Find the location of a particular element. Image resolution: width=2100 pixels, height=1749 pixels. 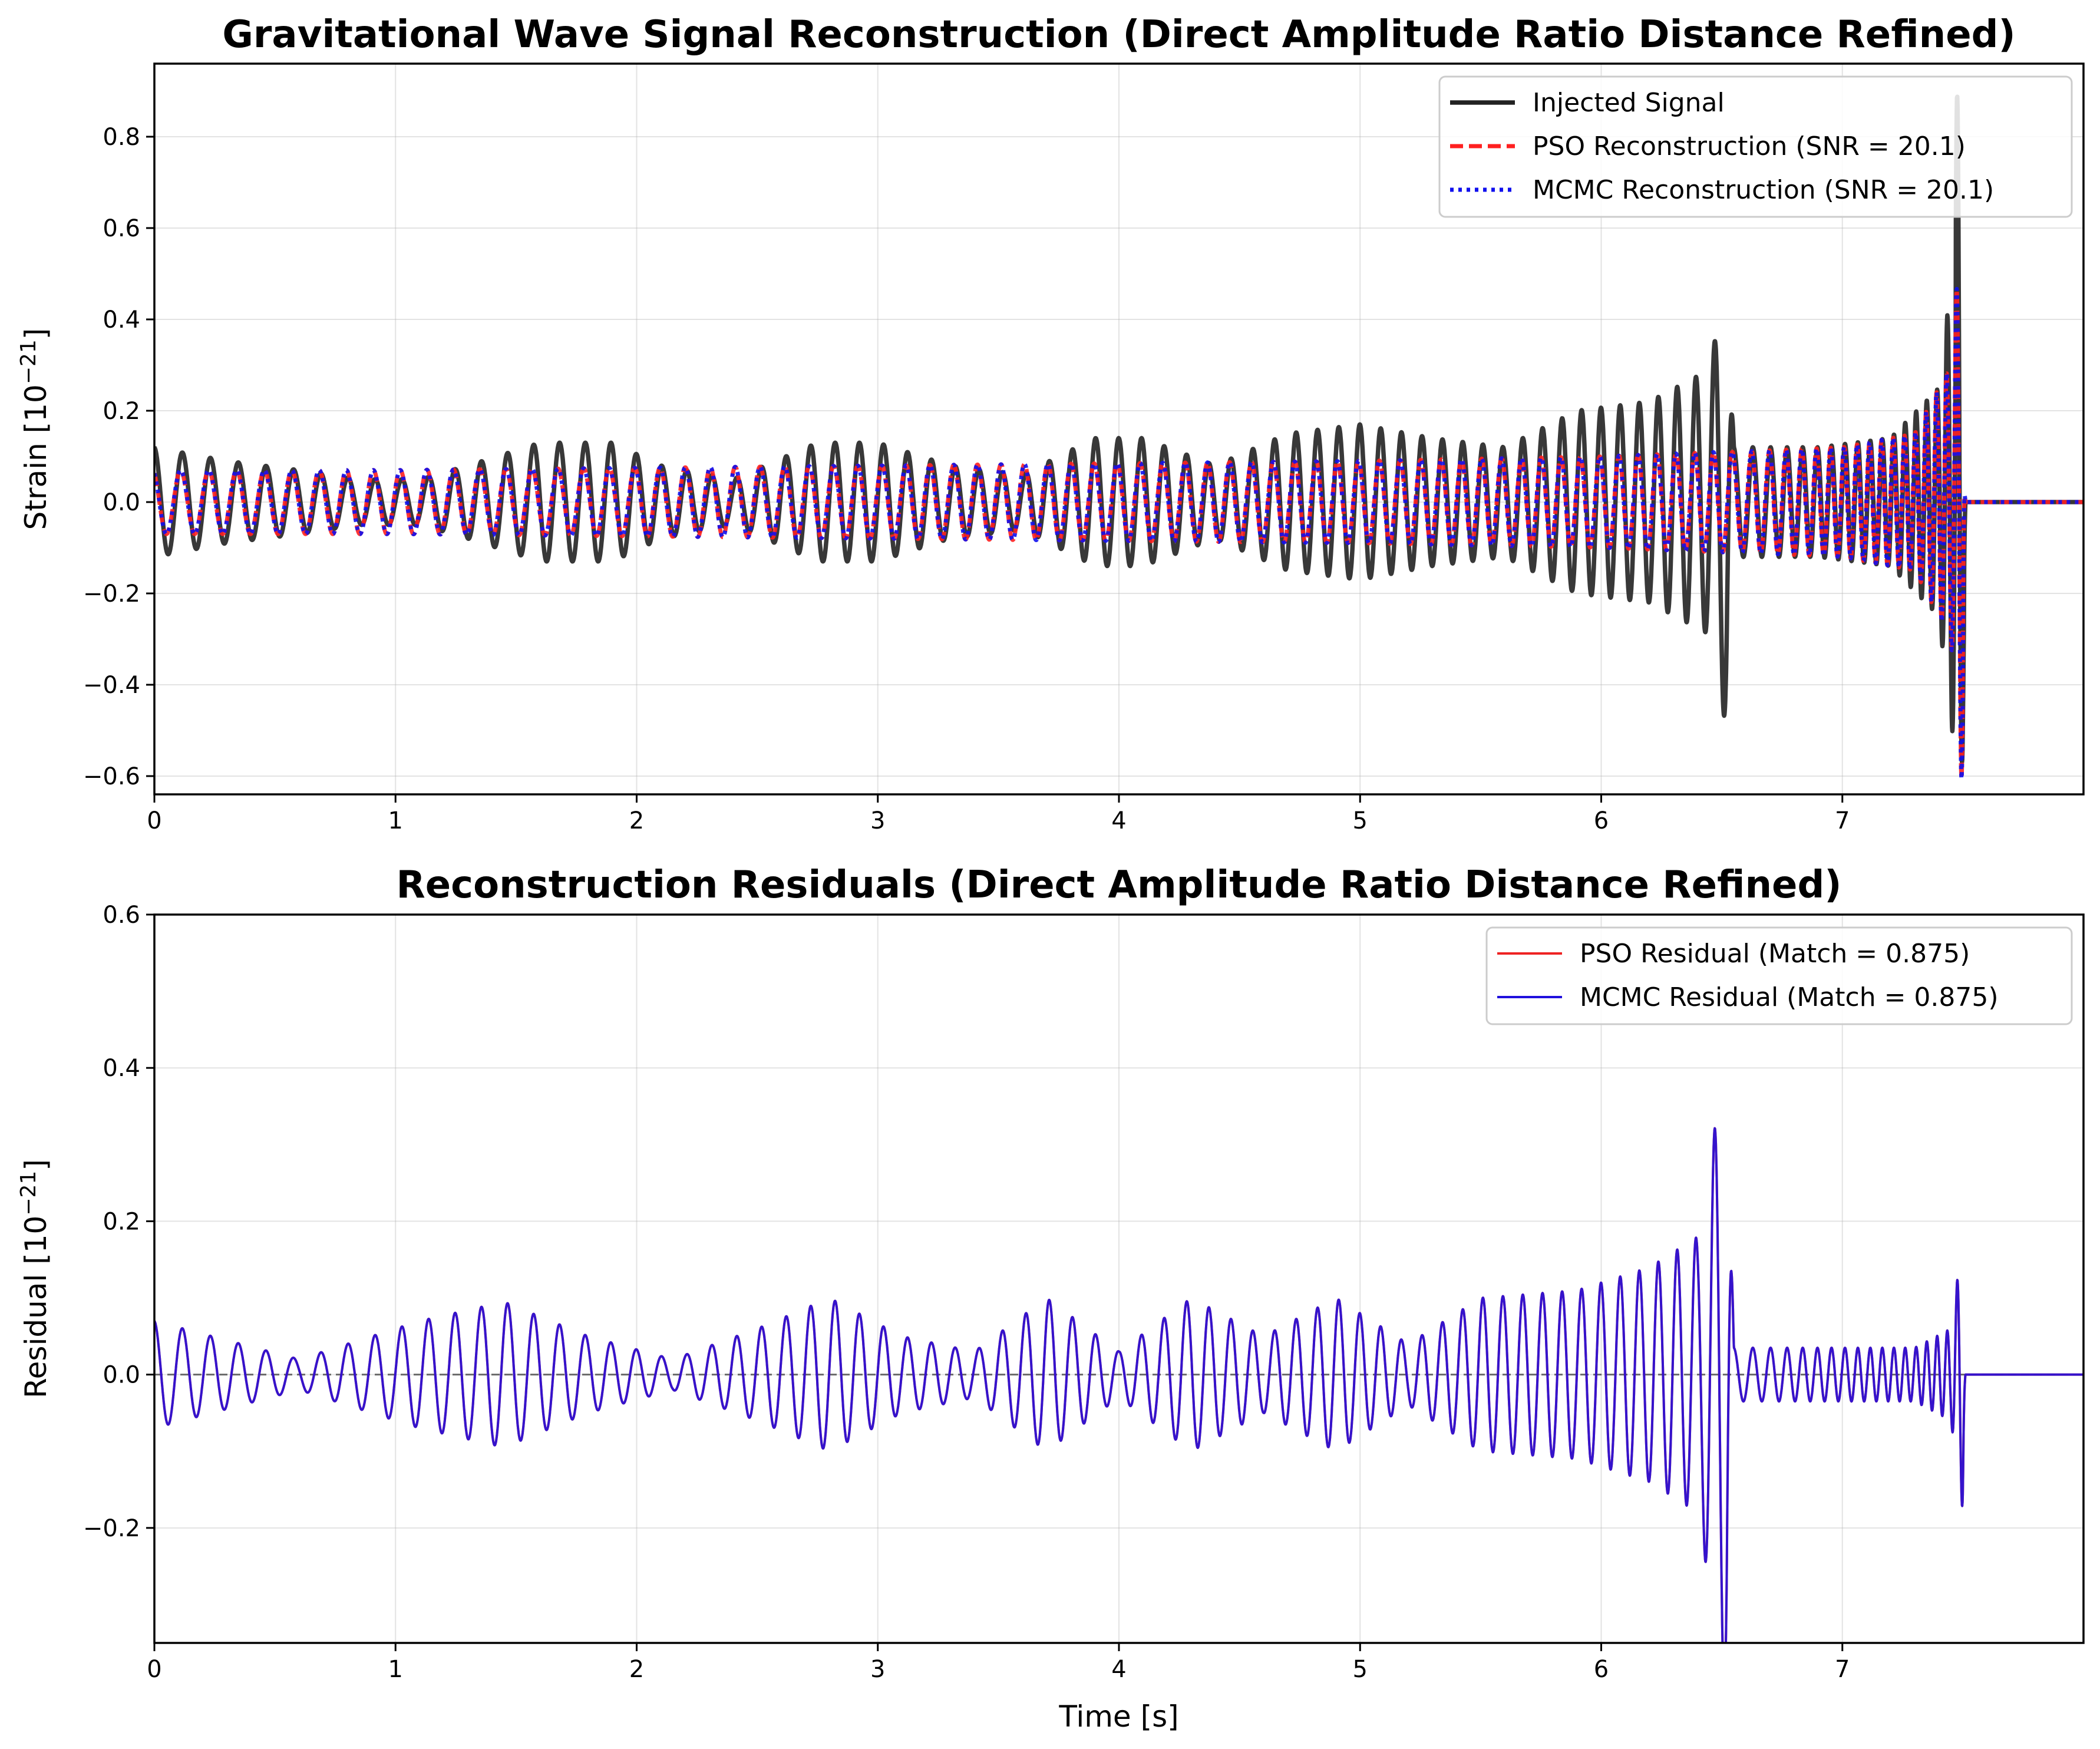

legend-label-mcmc-residual: MCMC Residual (Match = 0.875) is located at coordinates (1789, 997).